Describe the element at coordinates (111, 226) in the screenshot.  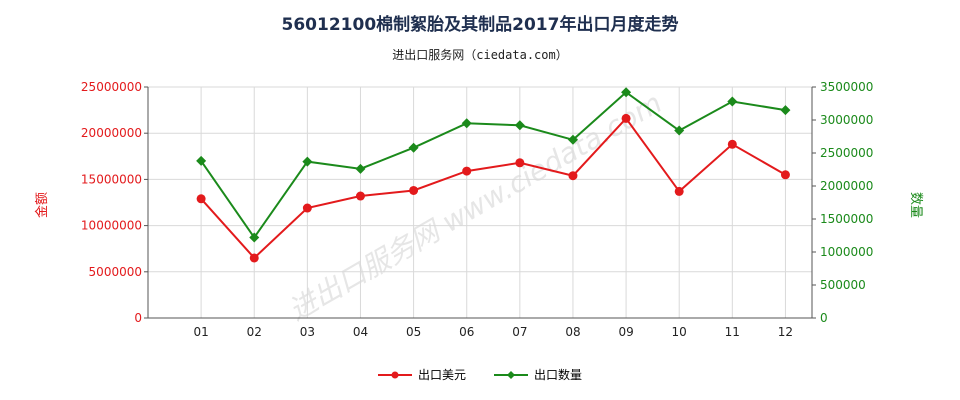
I see `y-left-tick-label: 10000000` at that location.